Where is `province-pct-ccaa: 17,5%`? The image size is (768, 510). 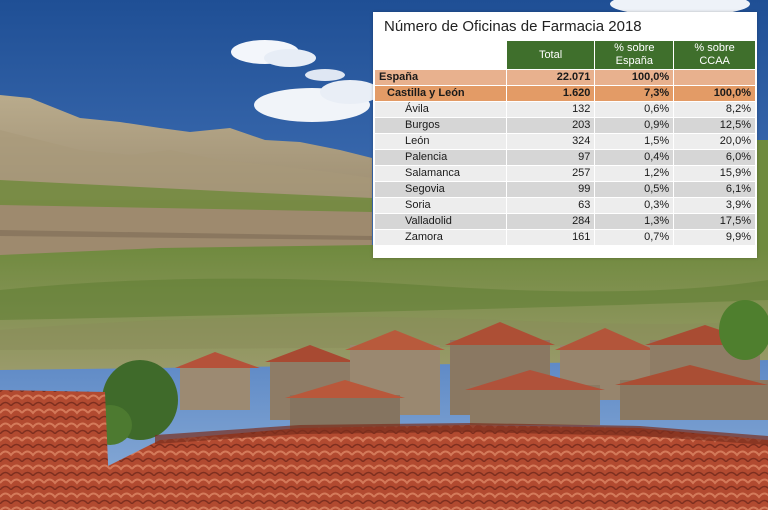 province-pct-ccaa: 17,5% is located at coordinates (714, 221).